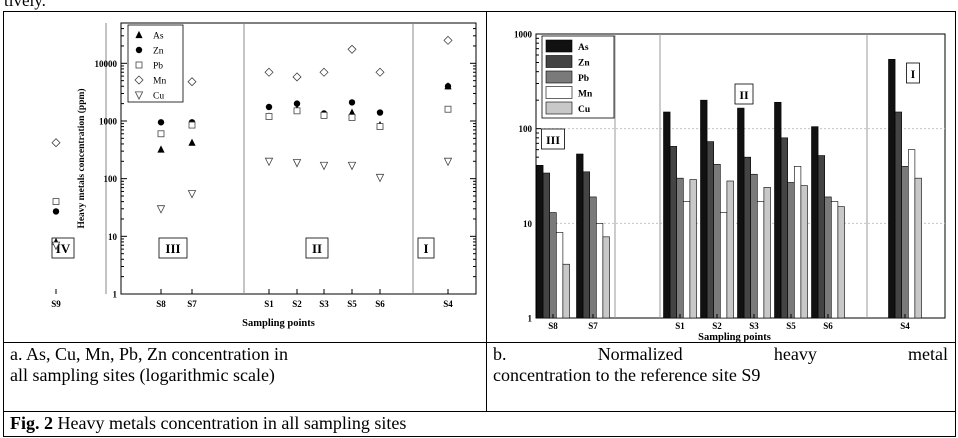 The image size is (958, 438). What do you see at coordinates (585, 95) in the screenshot?
I see `legend-label: Mn` at bounding box center [585, 95].